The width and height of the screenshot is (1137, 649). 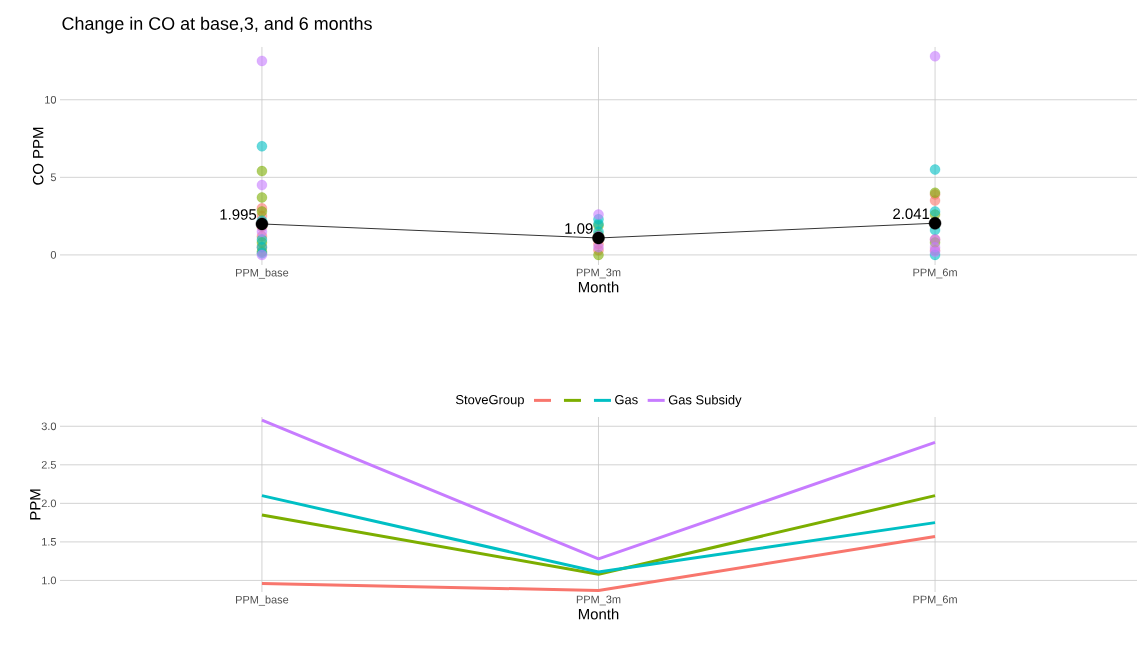 What do you see at coordinates (49, 426) in the screenshot?
I see `y-tick-label: 3.0` at bounding box center [49, 426].